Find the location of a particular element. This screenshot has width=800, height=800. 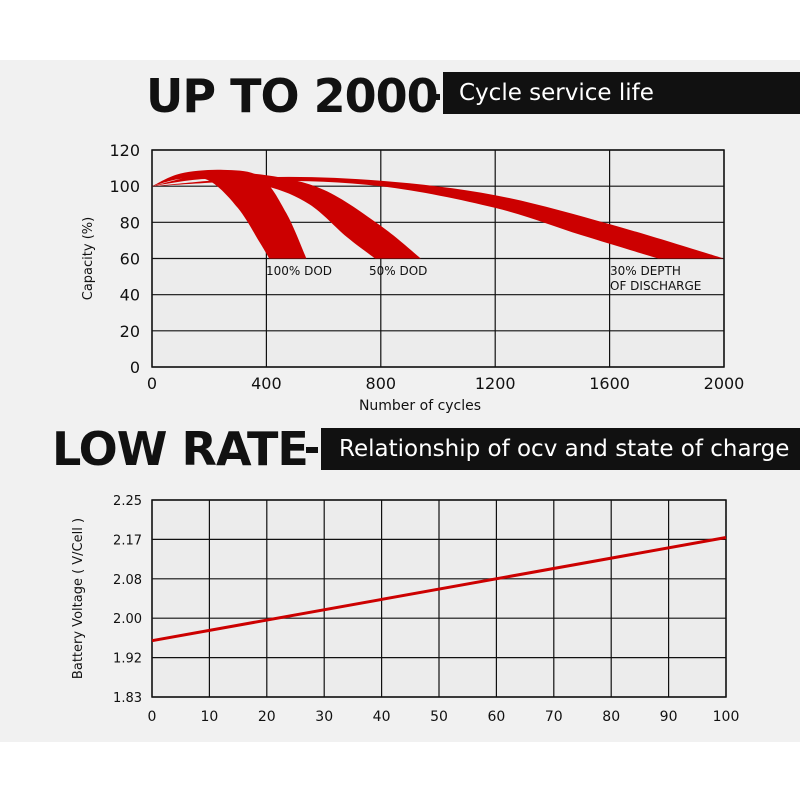

headline-cycle-life: UP TO 2000 is located at coordinates (292, 96).